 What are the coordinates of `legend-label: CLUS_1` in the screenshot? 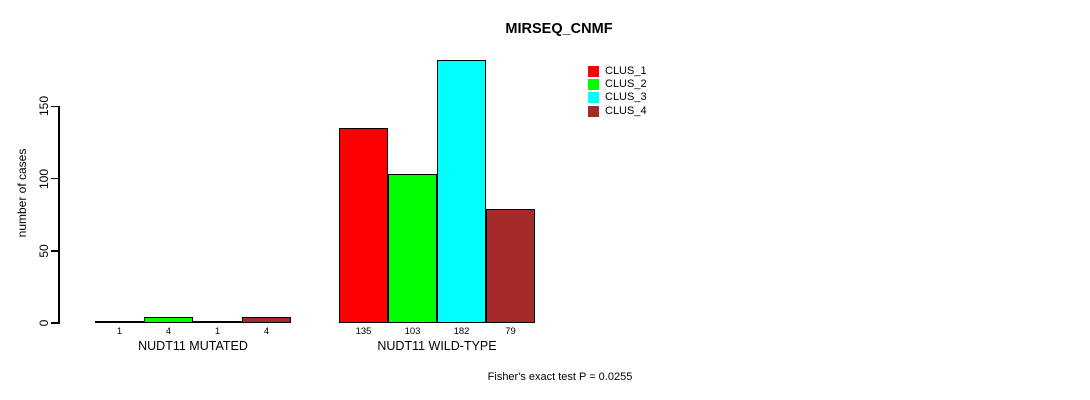 It's located at (626, 71).